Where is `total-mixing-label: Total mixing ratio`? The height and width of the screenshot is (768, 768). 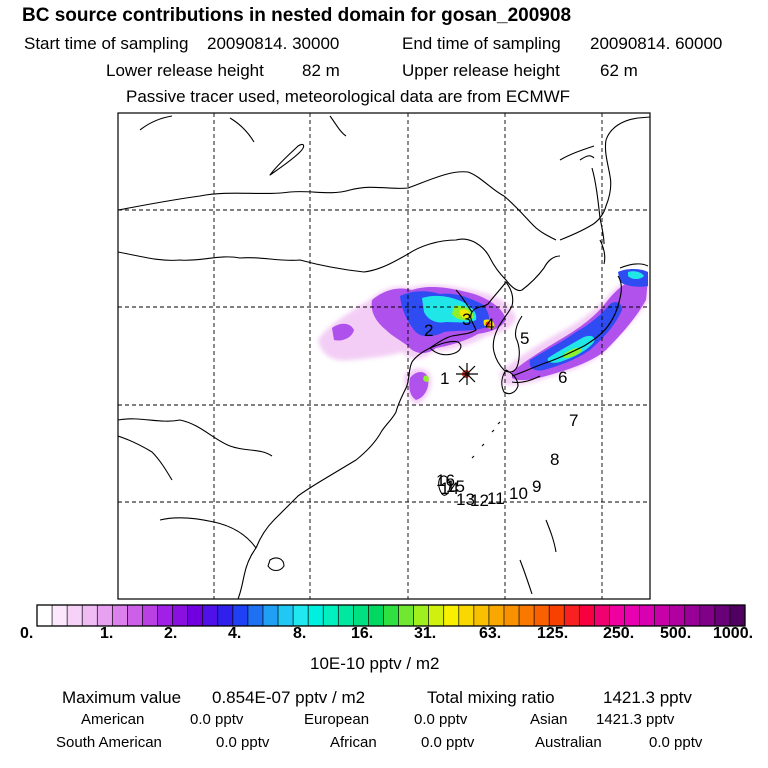
total-mixing-label: Total mixing ratio is located at coordinates (491, 697).